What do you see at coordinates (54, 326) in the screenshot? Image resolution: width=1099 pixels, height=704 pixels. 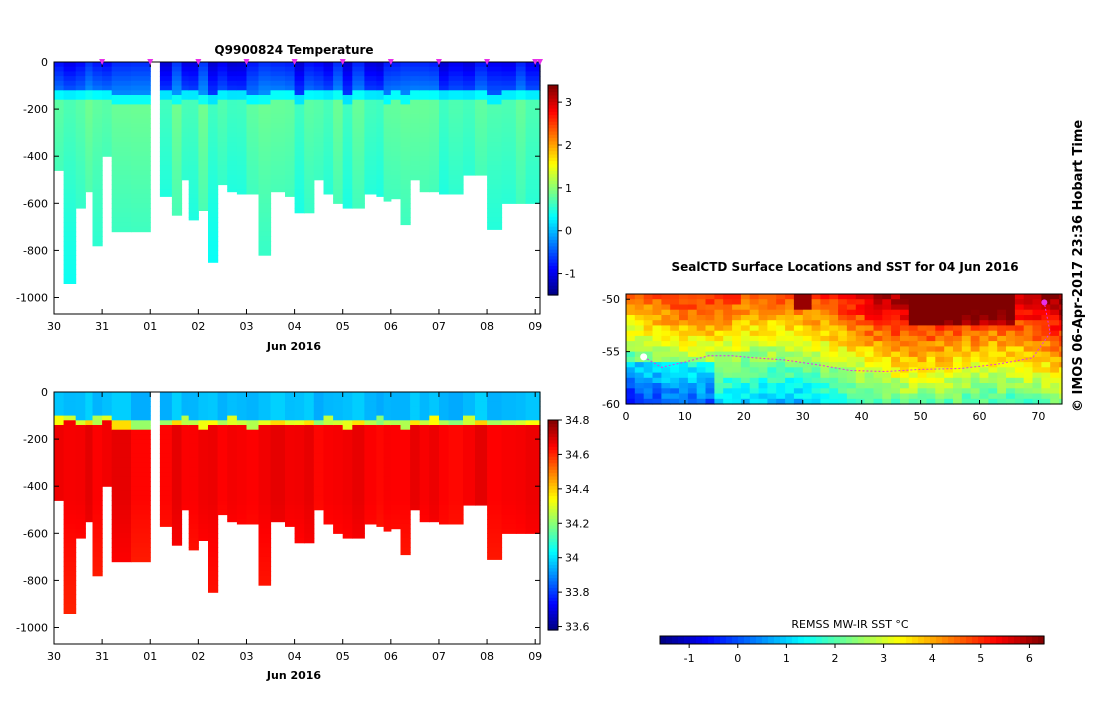 I see `x-tick-label: 30` at bounding box center [54, 326].